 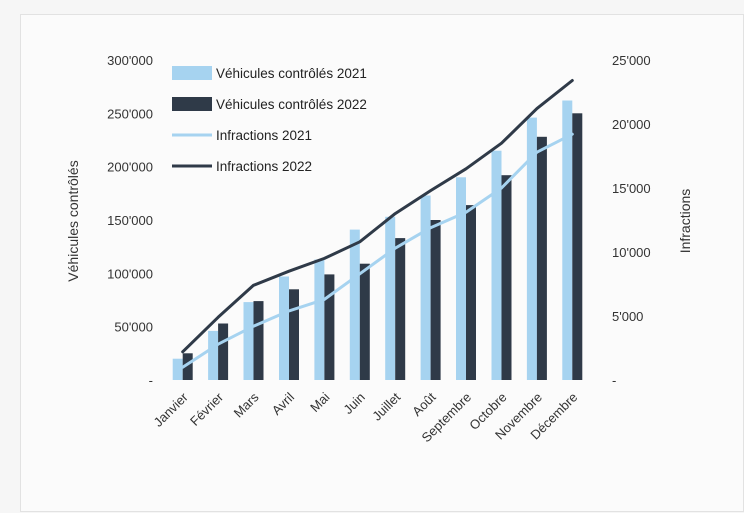 What do you see at coordinates (291, 73) in the screenshot?
I see `legend-label-1: Véhicules contrôlés 2021` at bounding box center [291, 73].